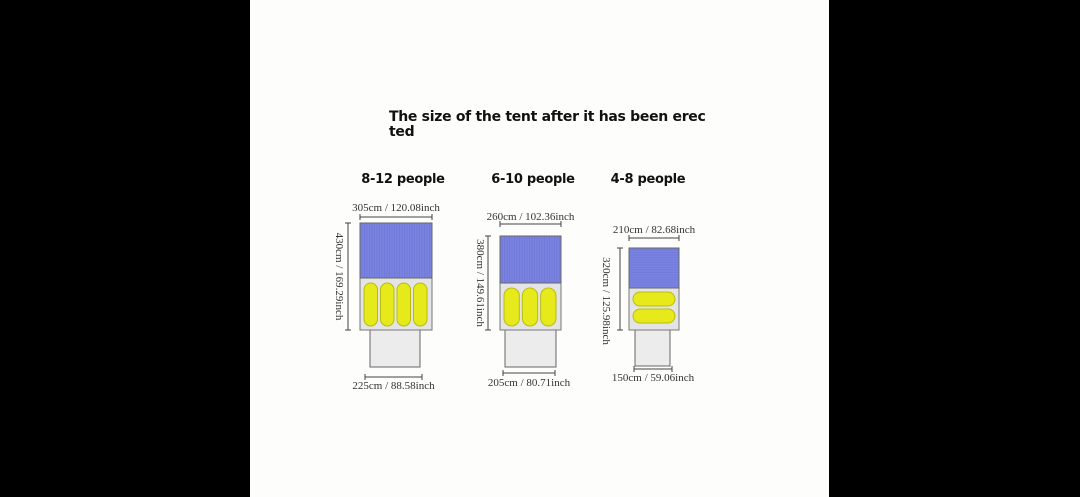 The image size is (1080, 497). Describe the element at coordinates (652, 348) in the screenshot. I see `tent-3-vestibule` at that location.